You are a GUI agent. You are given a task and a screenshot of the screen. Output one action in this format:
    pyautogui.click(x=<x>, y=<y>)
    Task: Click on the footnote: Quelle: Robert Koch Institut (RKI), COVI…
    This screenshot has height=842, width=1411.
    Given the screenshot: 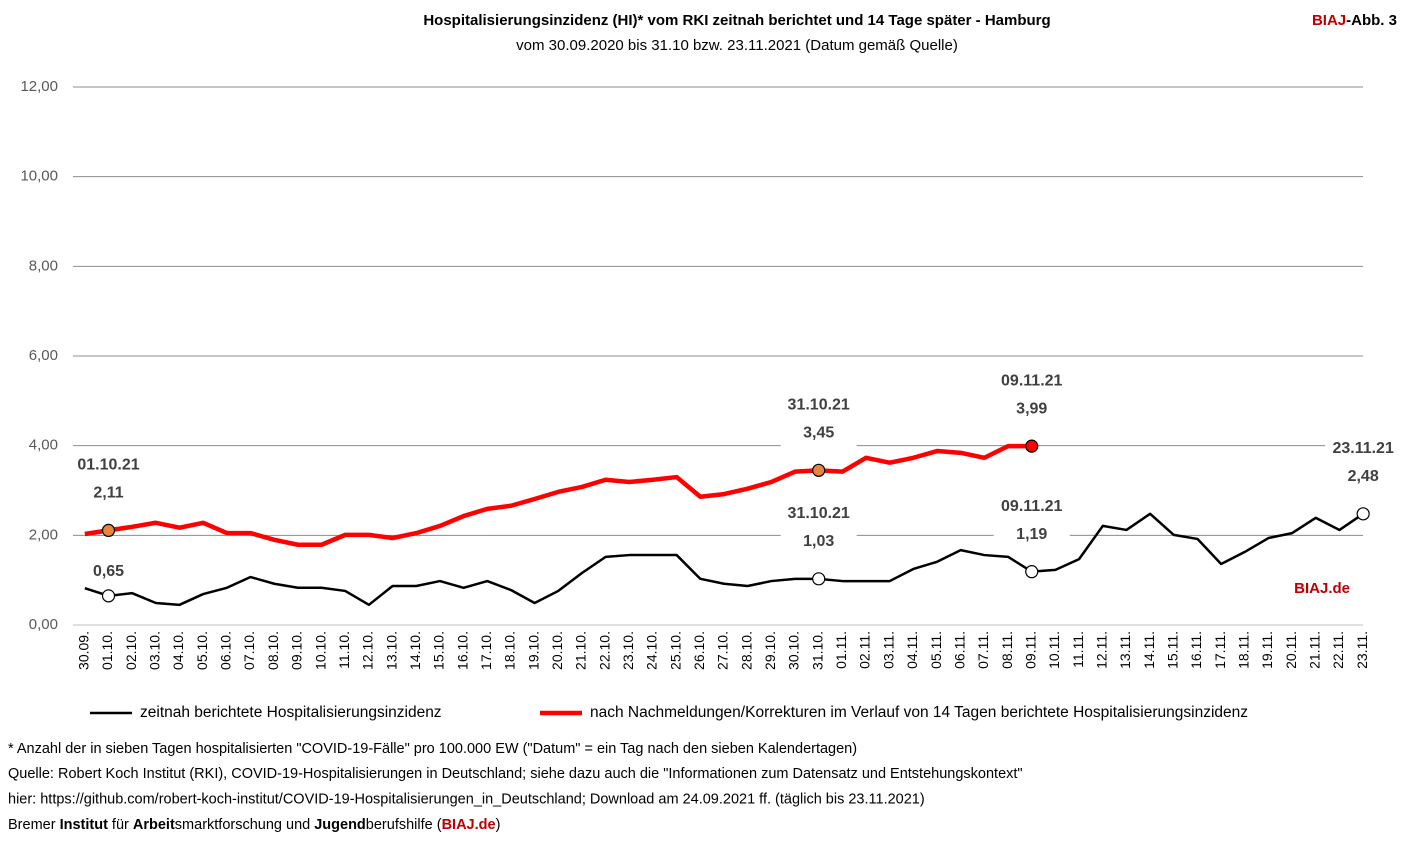 What is the action you would take?
    pyautogui.click(x=515, y=774)
    